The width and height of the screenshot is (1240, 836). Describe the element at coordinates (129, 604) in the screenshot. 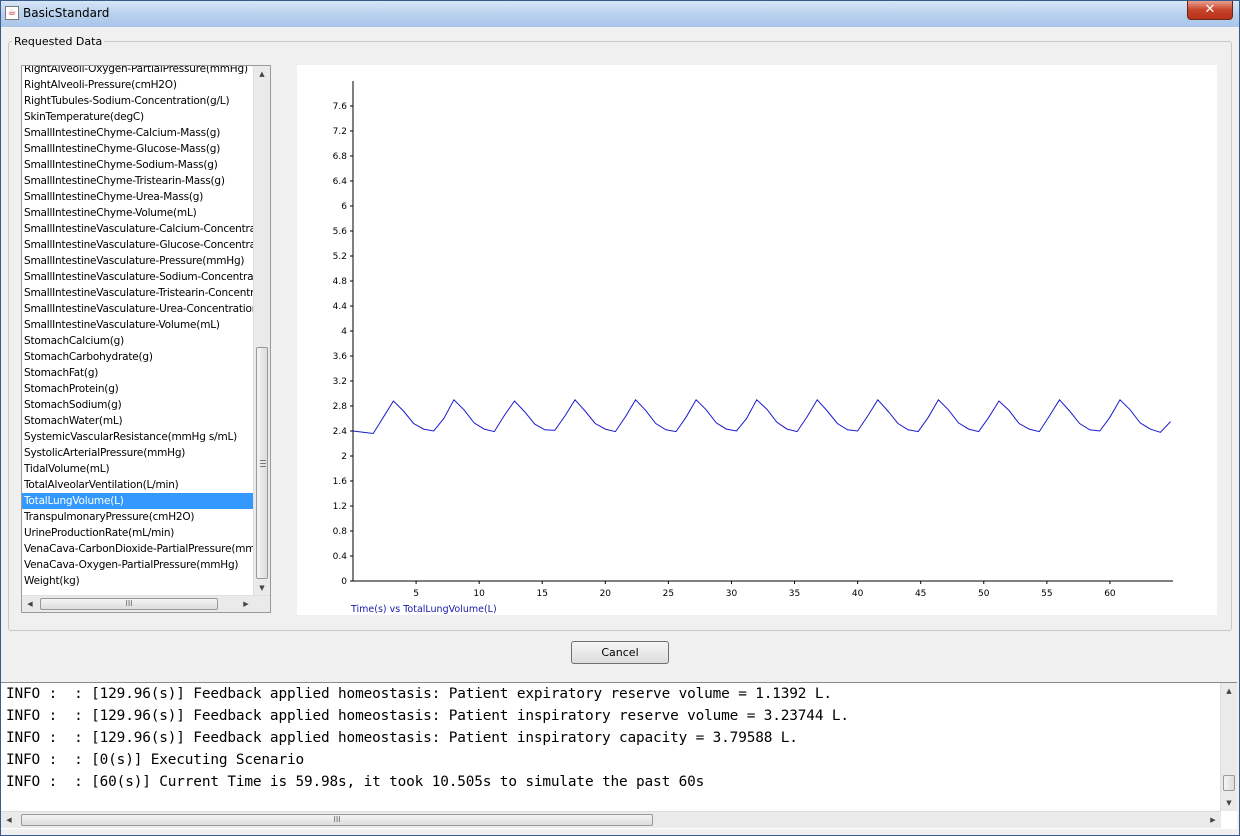

I see `list-horizontal-scroll-thumb: III` at that location.